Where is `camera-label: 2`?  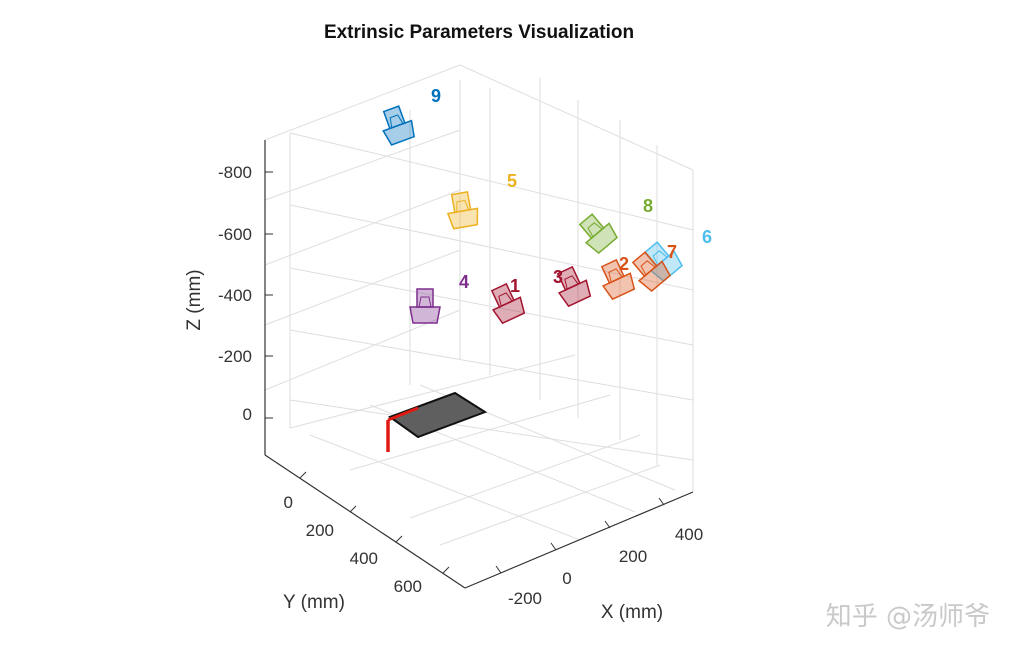
camera-label: 2 is located at coordinates (624, 264).